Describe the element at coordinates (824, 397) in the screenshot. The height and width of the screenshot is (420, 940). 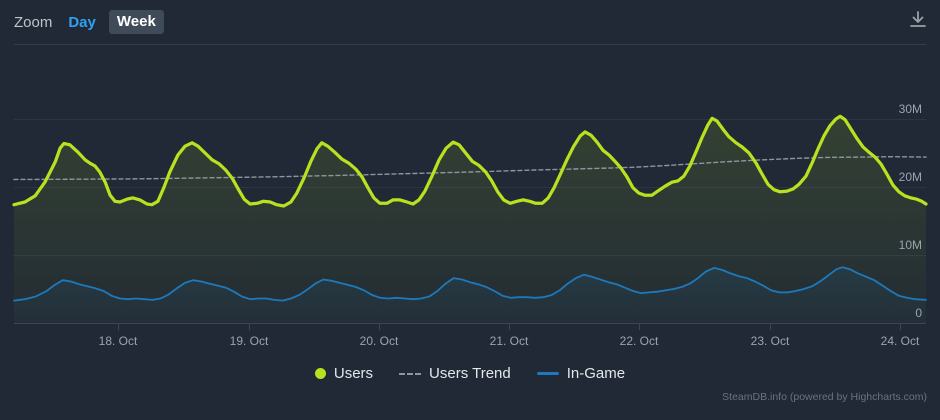
I see `credit-link: SteamDB.info (powered by Highcharts.com)` at that location.